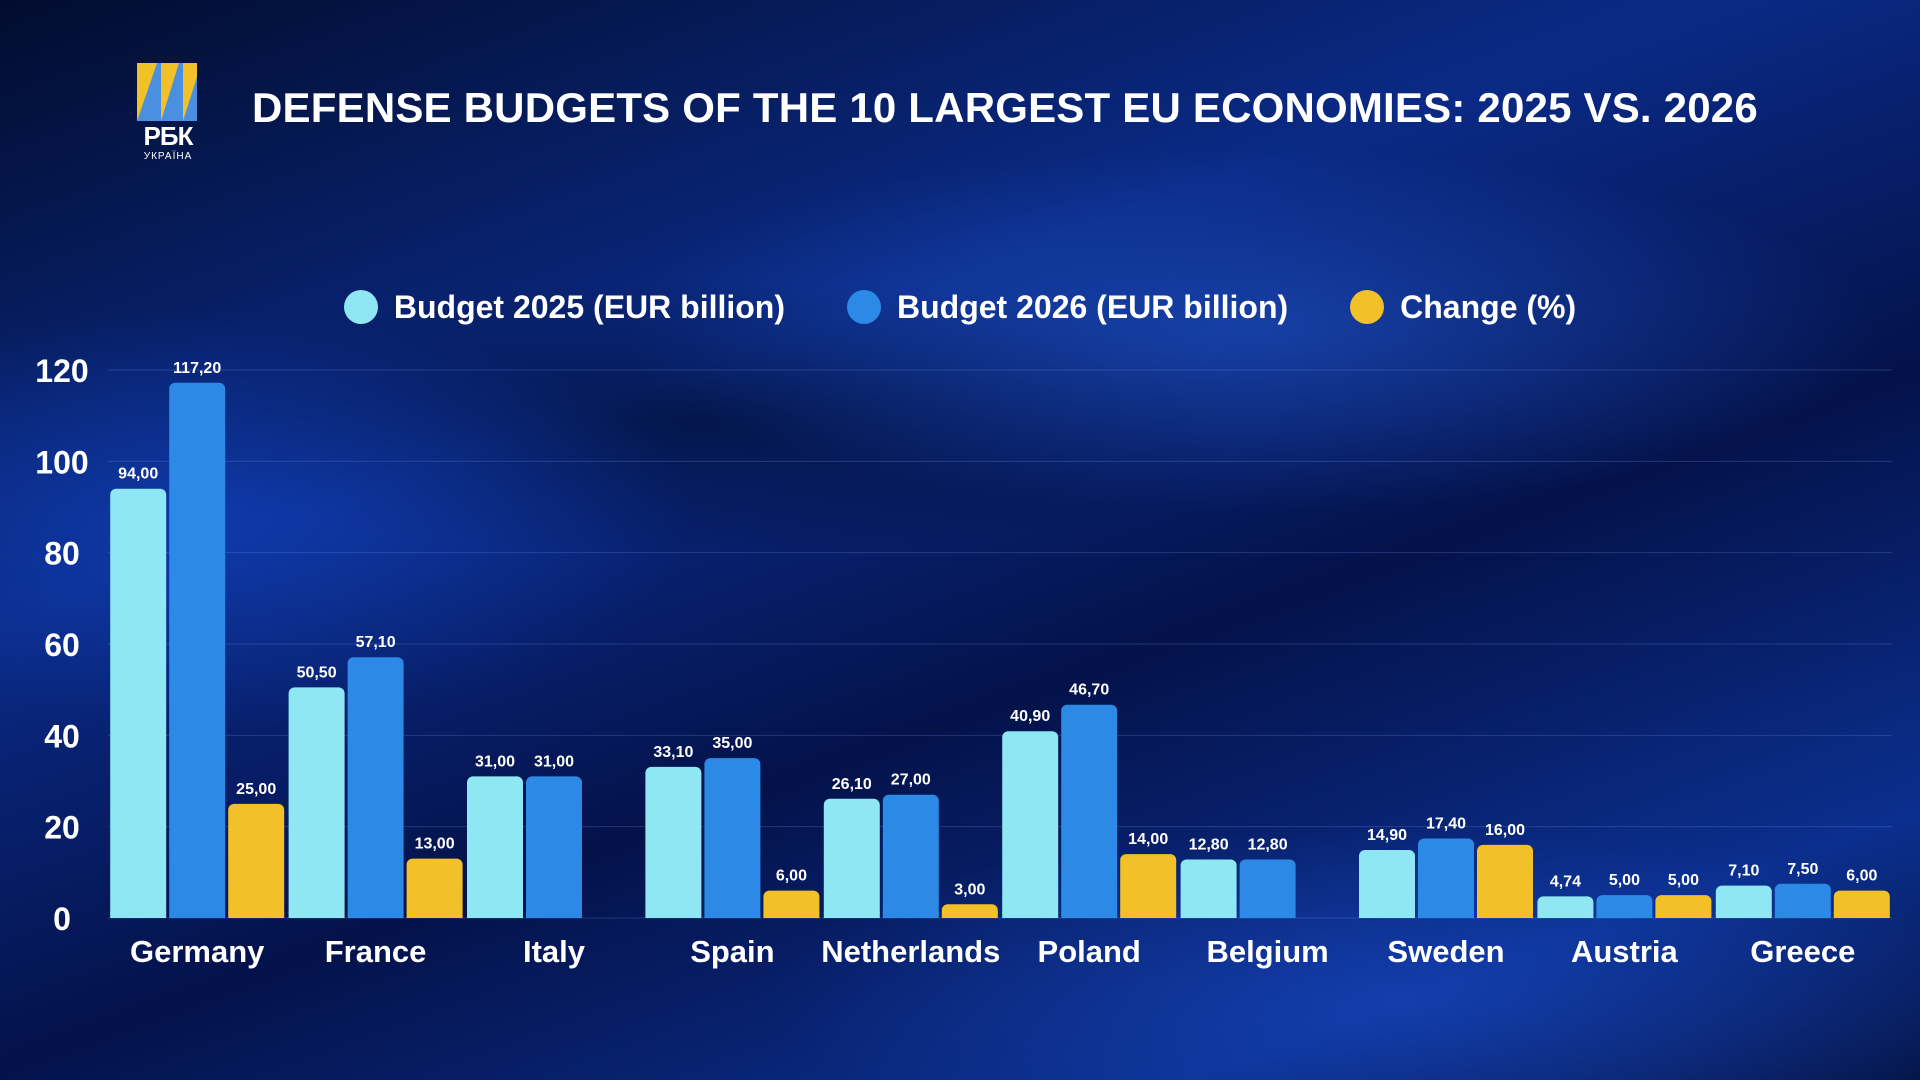 This screenshot has height=1080, width=1920. I want to click on data-label: 26,10, so click(852, 784).